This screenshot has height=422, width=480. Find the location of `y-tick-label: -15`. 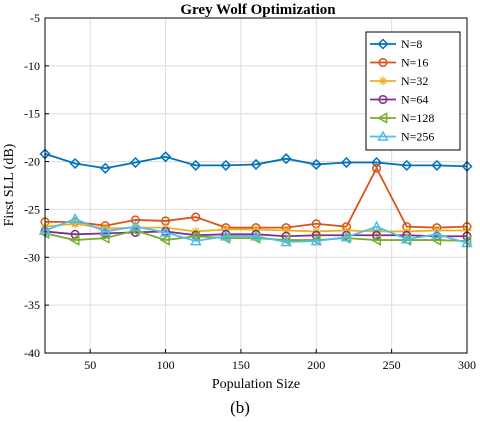

y-tick-label: -15 is located at coordinates (32, 114).